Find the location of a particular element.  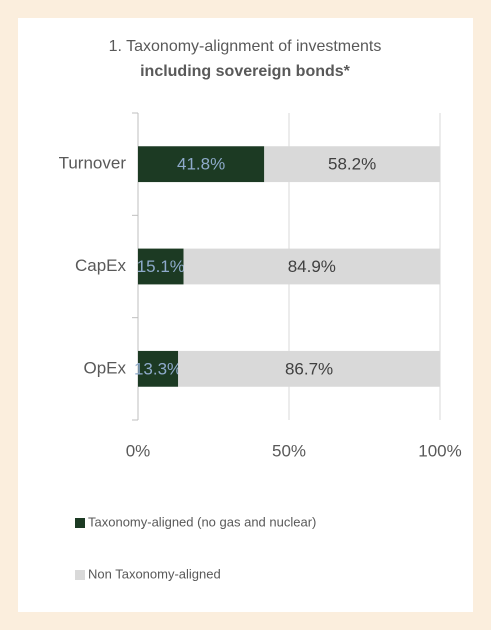

data-label: 58.2% is located at coordinates (352, 164).